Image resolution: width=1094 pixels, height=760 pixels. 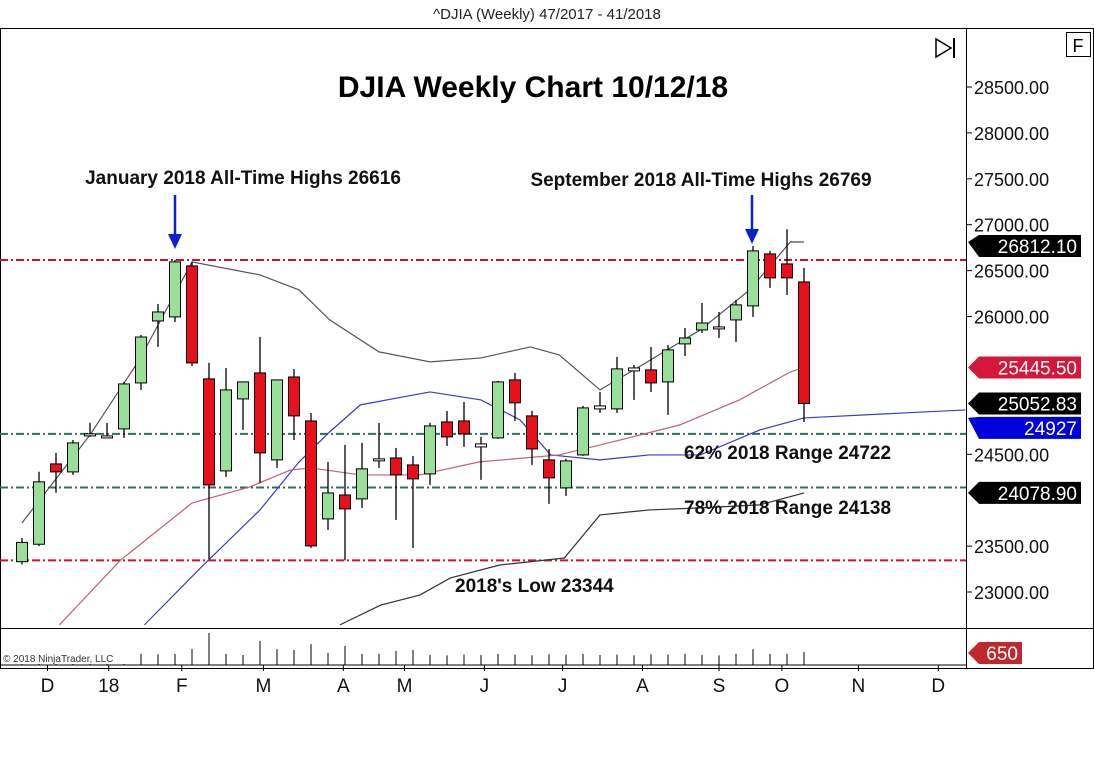 I want to click on arrow-january-high-icon, so click(x=175, y=222).